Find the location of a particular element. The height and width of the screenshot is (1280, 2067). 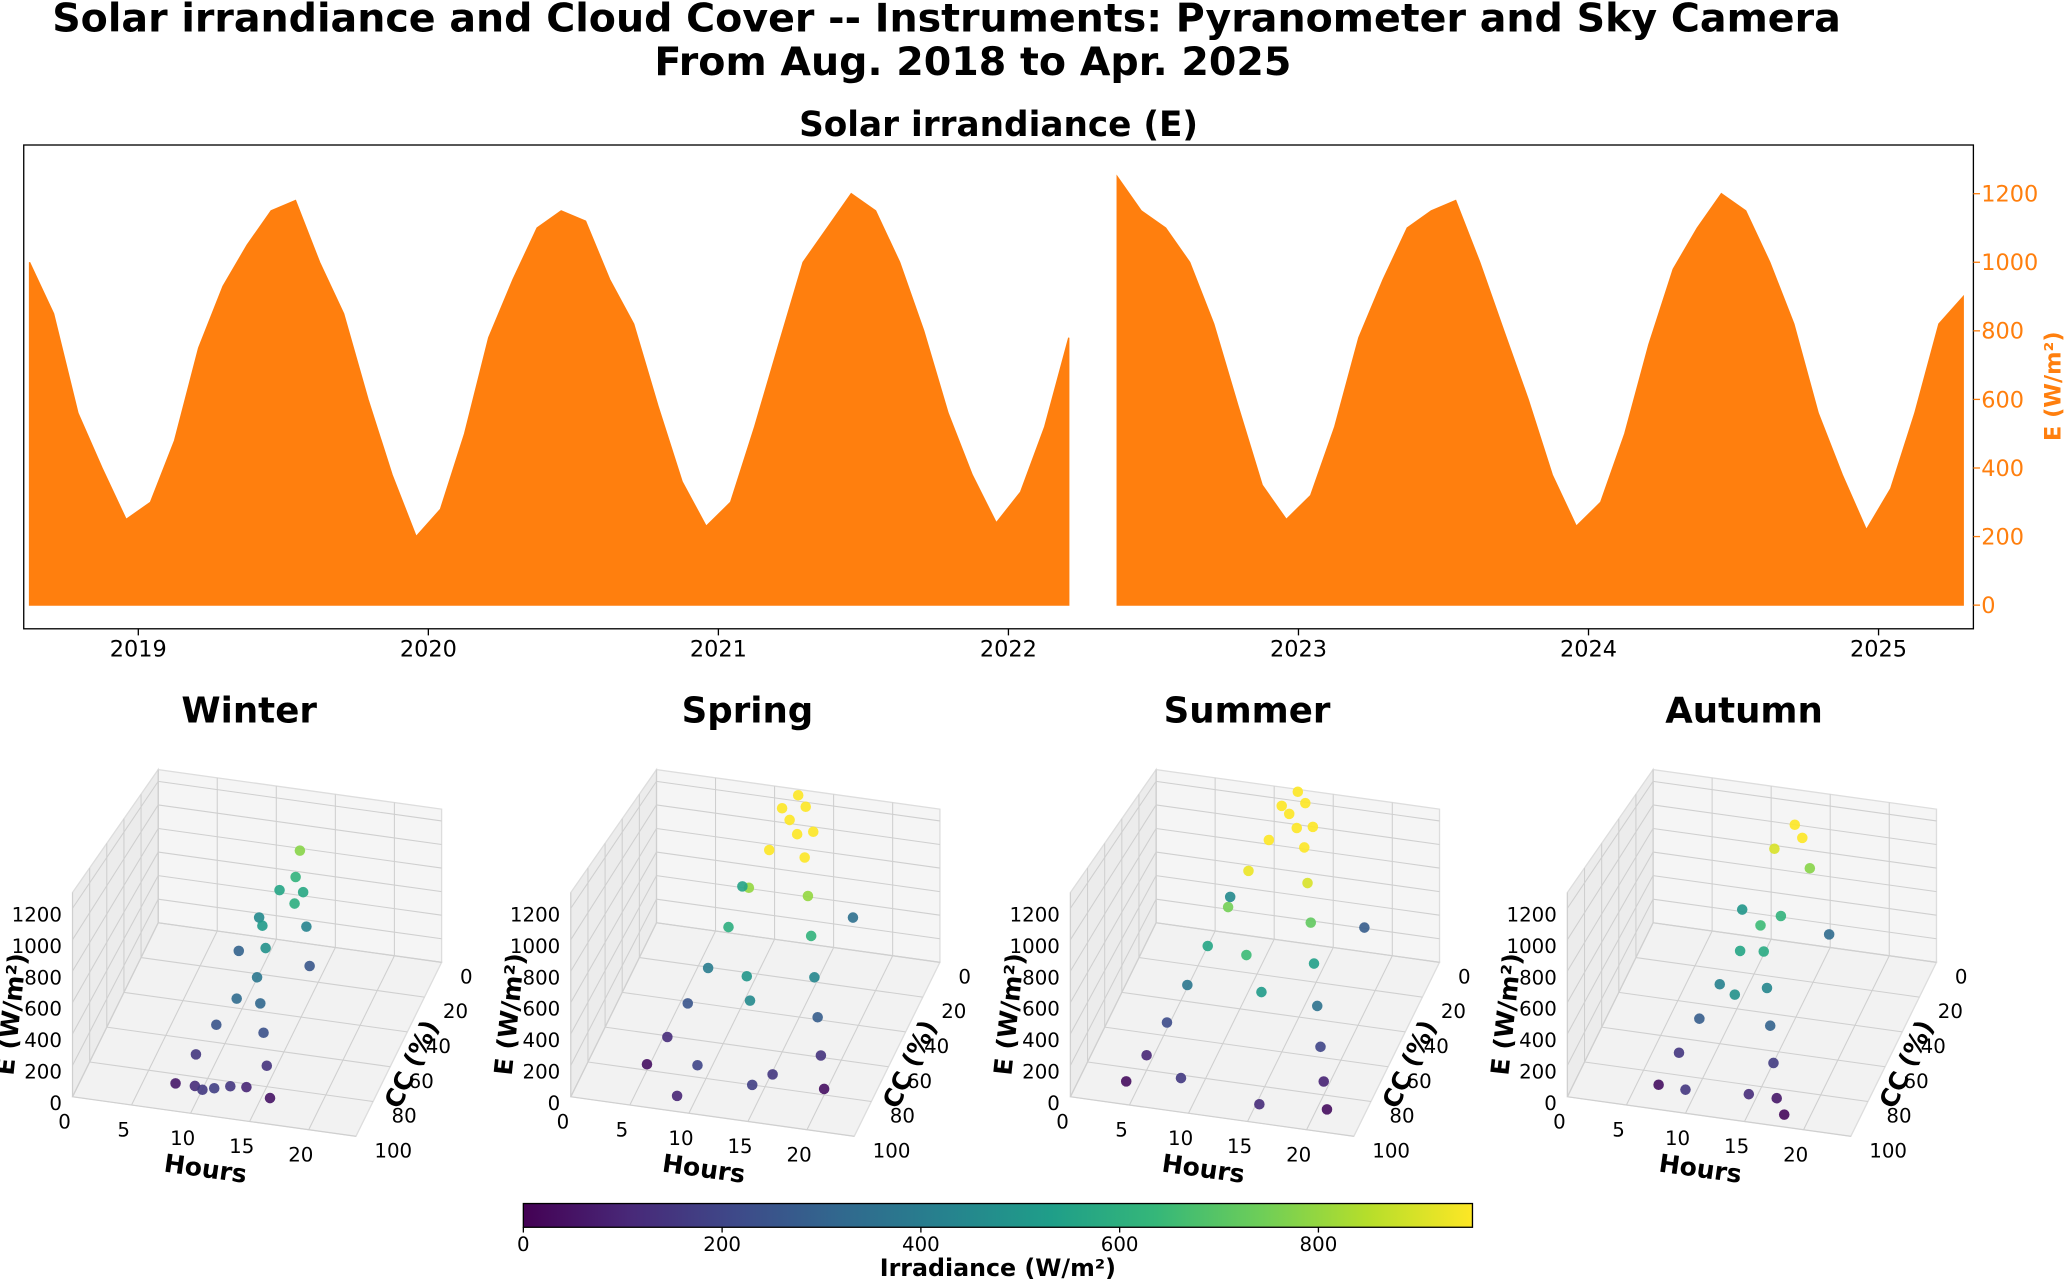

x-tick-label: 15 is located at coordinates (1736, 1146).